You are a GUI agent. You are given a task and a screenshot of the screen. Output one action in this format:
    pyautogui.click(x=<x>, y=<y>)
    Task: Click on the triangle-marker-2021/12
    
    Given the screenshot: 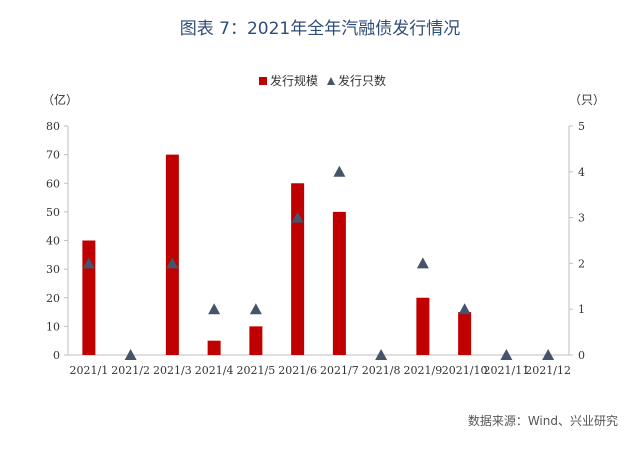 What is the action you would take?
    pyautogui.click(x=548, y=354)
    